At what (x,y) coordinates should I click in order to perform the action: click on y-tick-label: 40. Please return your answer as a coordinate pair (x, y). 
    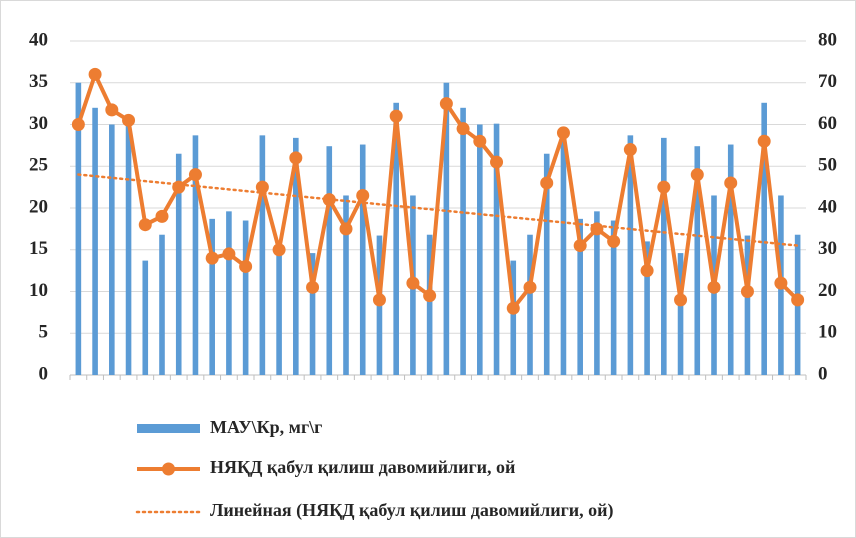
    Looking at the image, I should click on (38, 39).